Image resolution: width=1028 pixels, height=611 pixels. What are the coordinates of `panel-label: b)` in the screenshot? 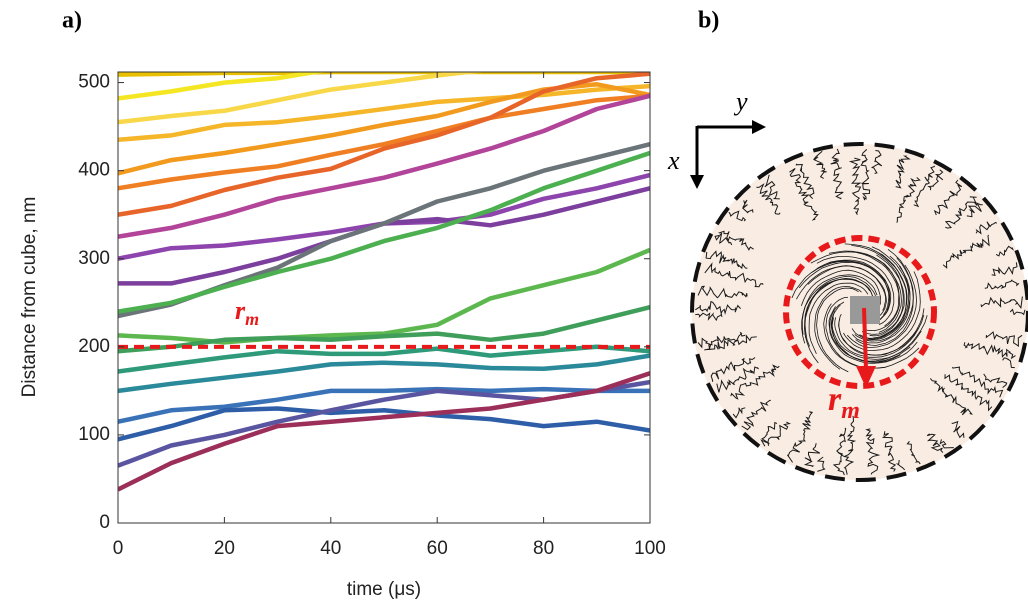 It's located at (708, 21).